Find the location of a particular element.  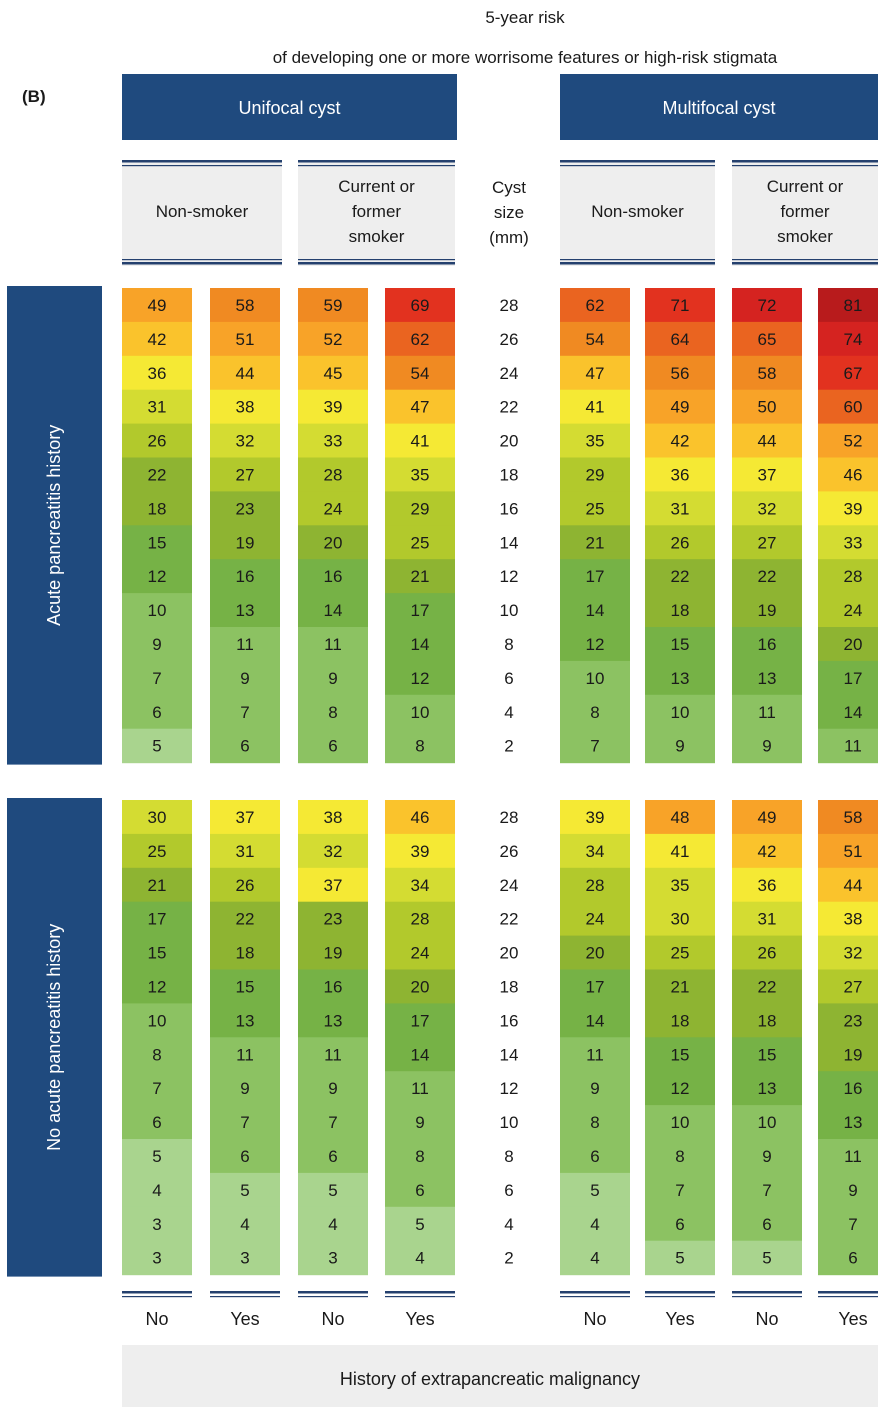

smoking-header-label: Current or former smoker is located at coordinates (376, 211).